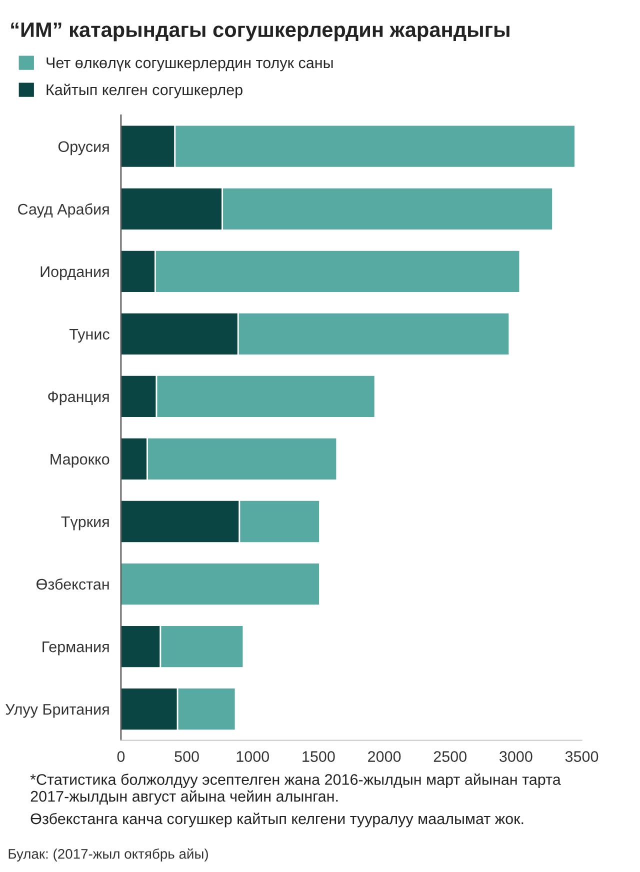  What do you see at coordinates (75, 649) in the screenshot?
I see `y-tick-label: Германия` at bounding box center [75, 649].